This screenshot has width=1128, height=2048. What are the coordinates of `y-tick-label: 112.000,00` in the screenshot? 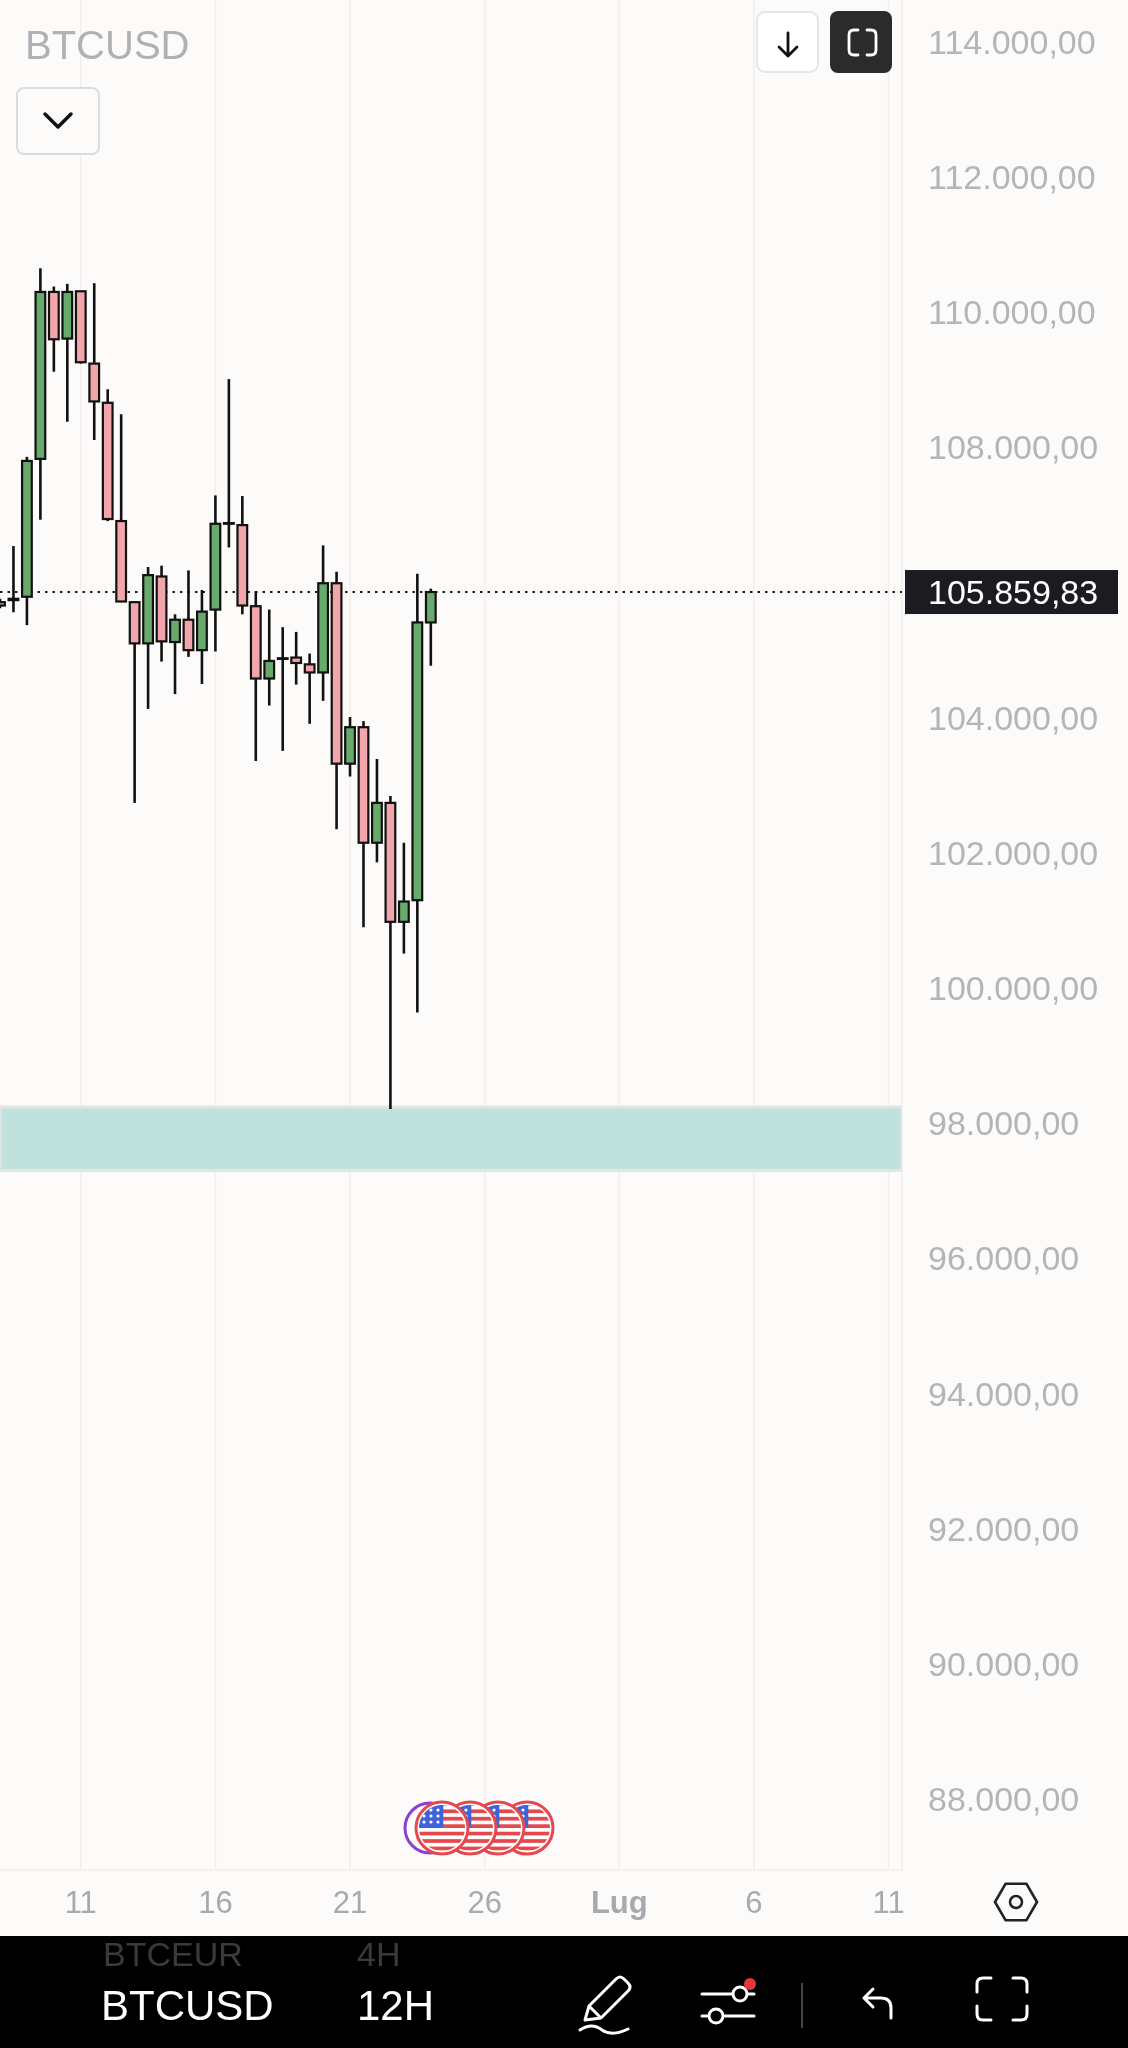 It's located at (1012, 177).